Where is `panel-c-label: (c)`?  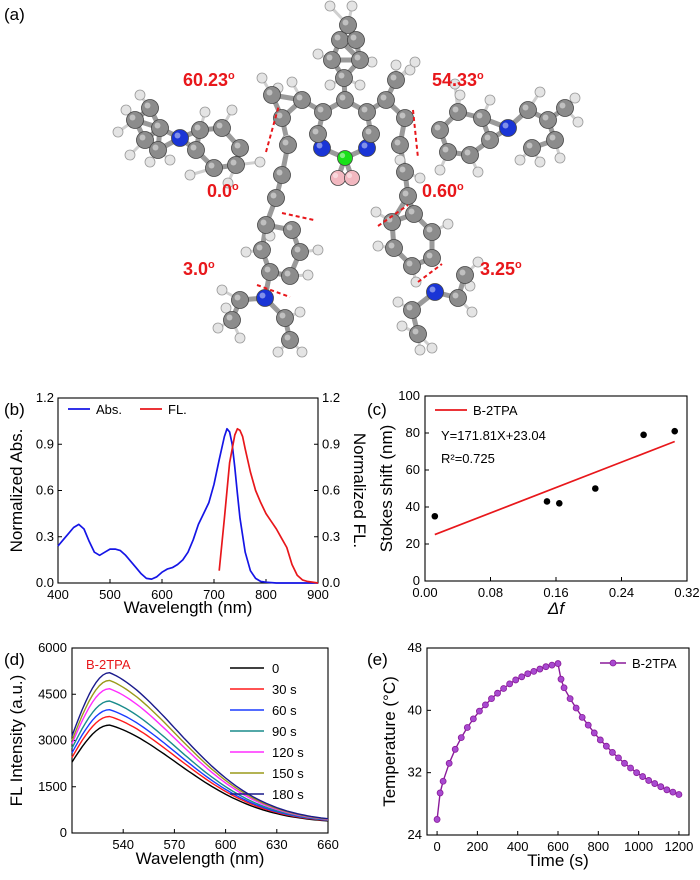
panel-c-label: (c) is located at coordinates (377, 409).